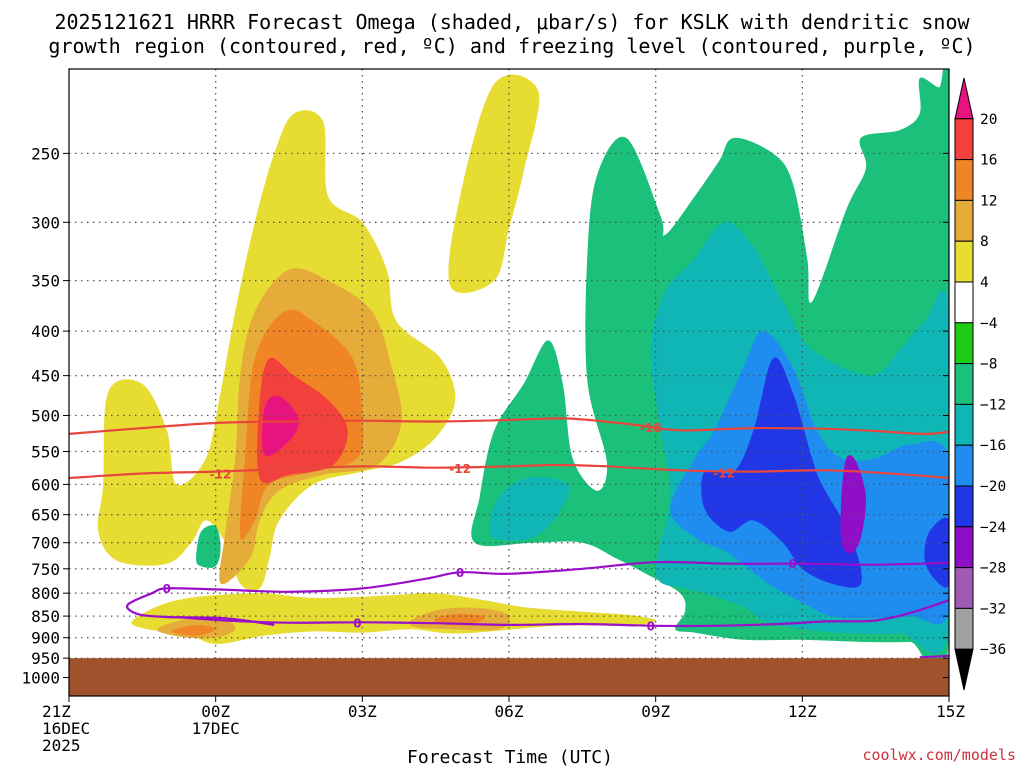  Describe the element at coordinates (655, 711) in the screenshot. I see `x-tick-label-12-0: 09Z` at that location.